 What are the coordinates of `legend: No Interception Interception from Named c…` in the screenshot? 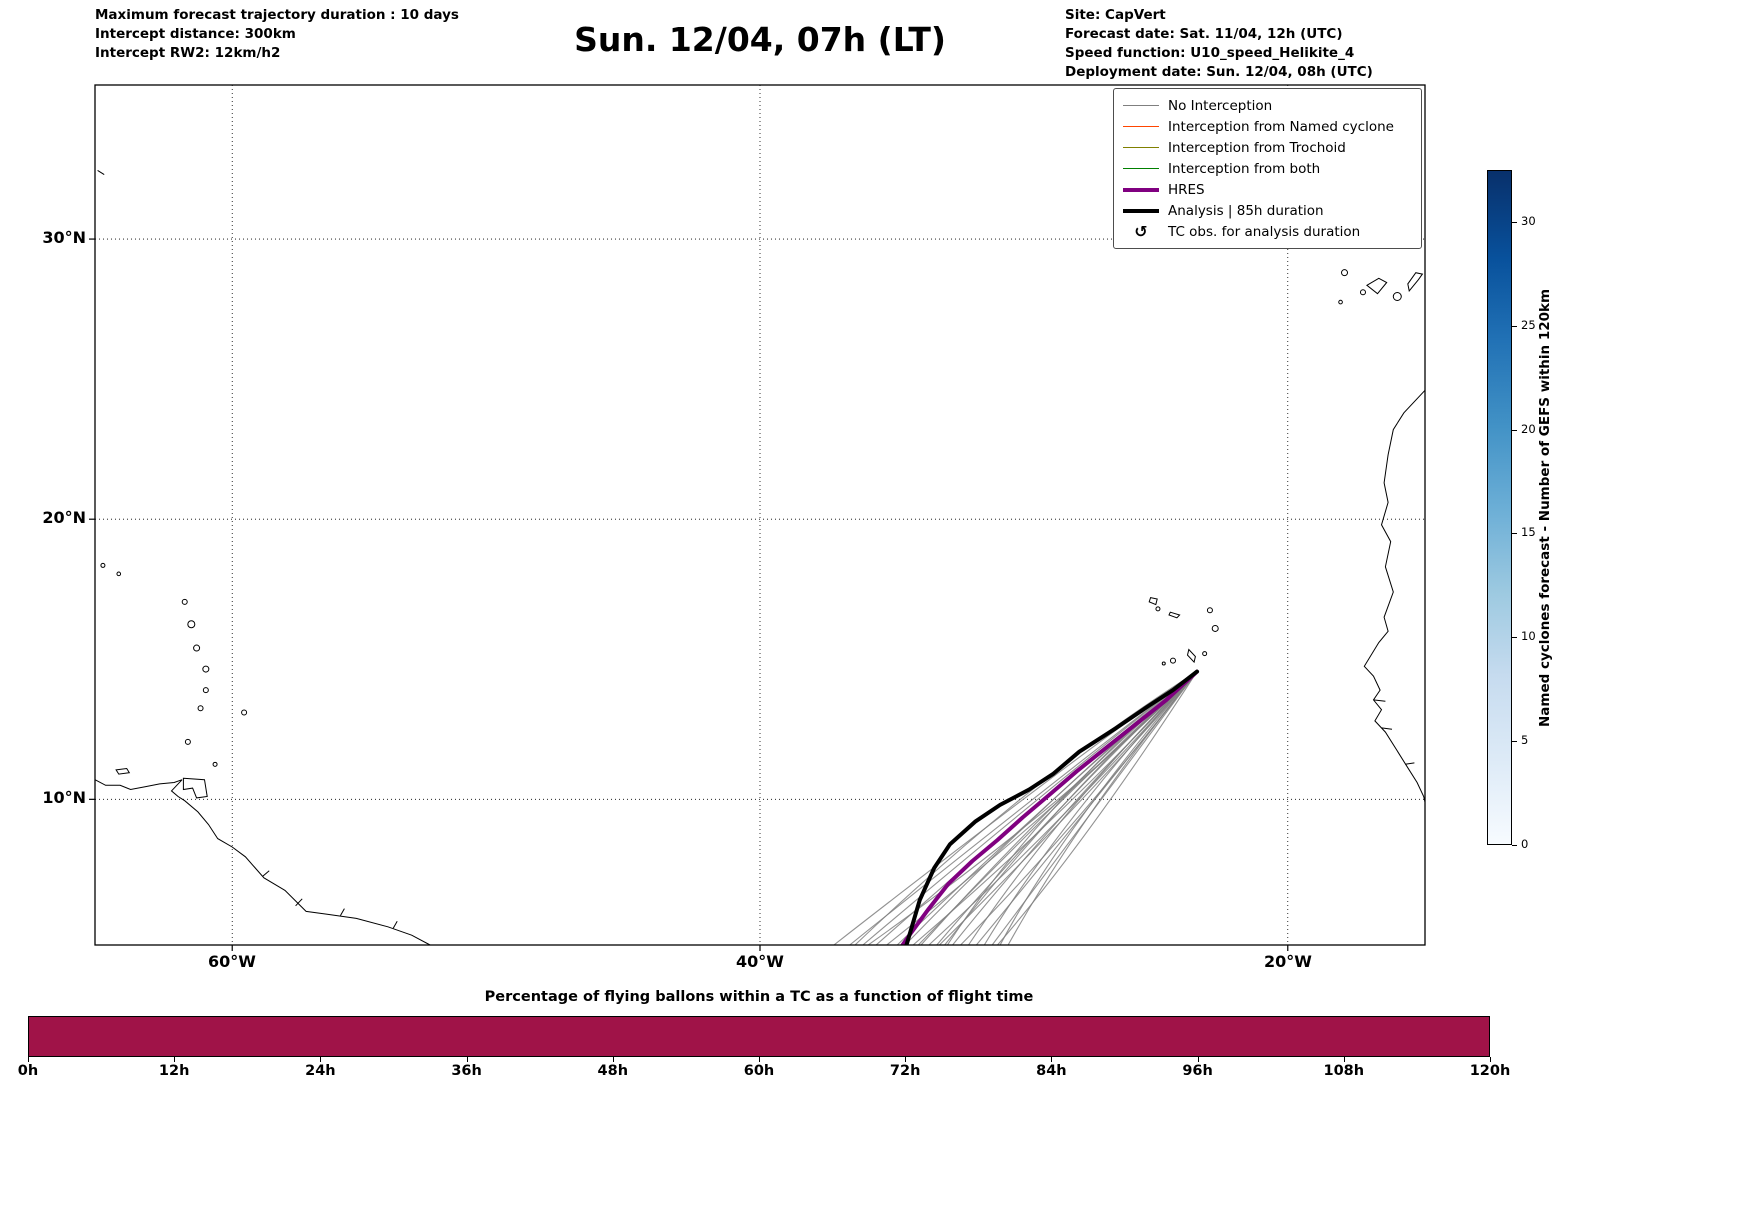 It's located at (1267, 168).